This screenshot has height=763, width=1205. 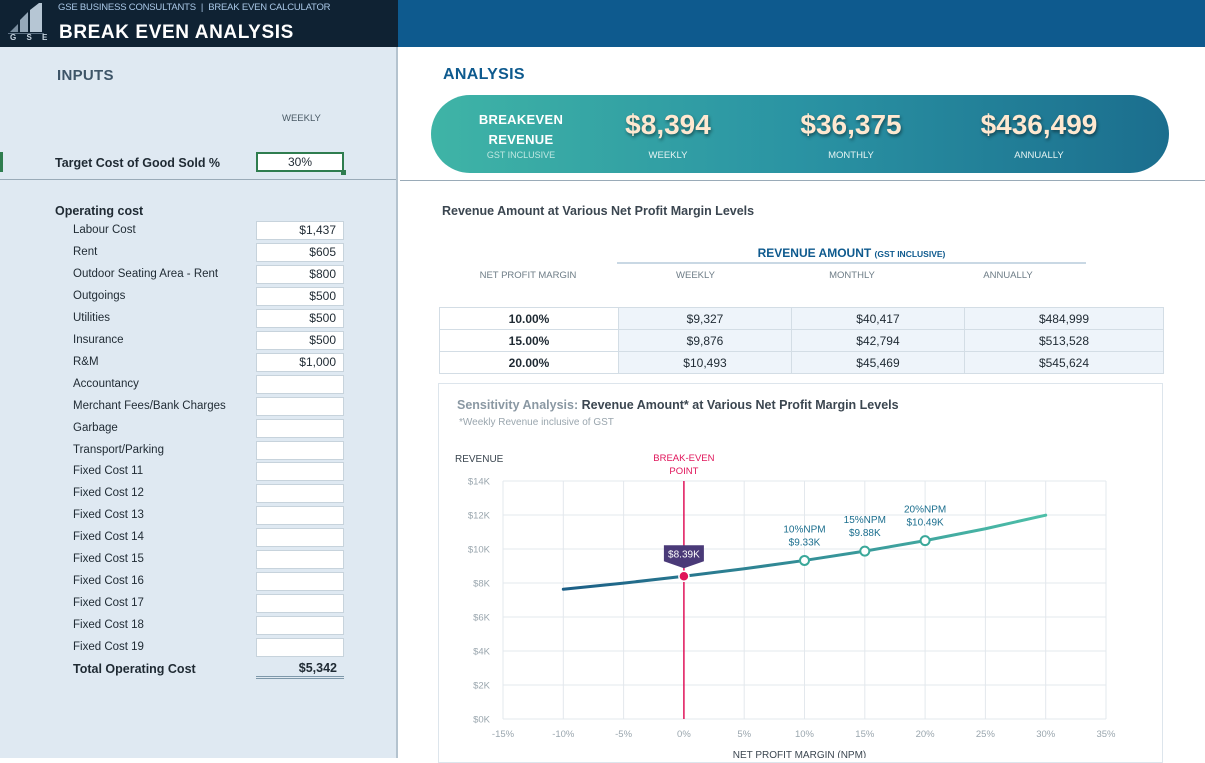 I want to click on breakeven-annually-value: $436,499, so click(x=1039, y=124).